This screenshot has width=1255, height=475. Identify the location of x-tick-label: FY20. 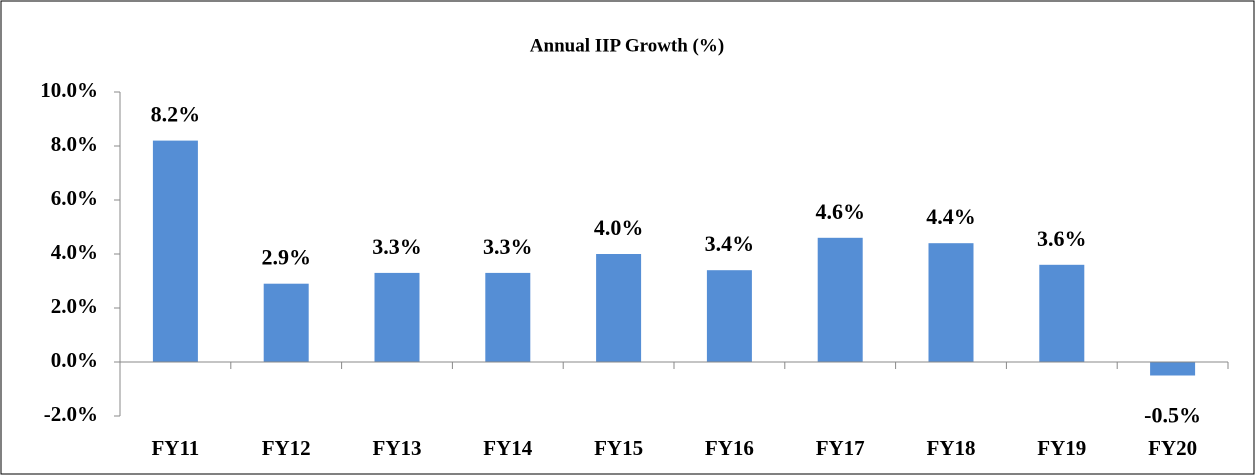
(1172, 448).